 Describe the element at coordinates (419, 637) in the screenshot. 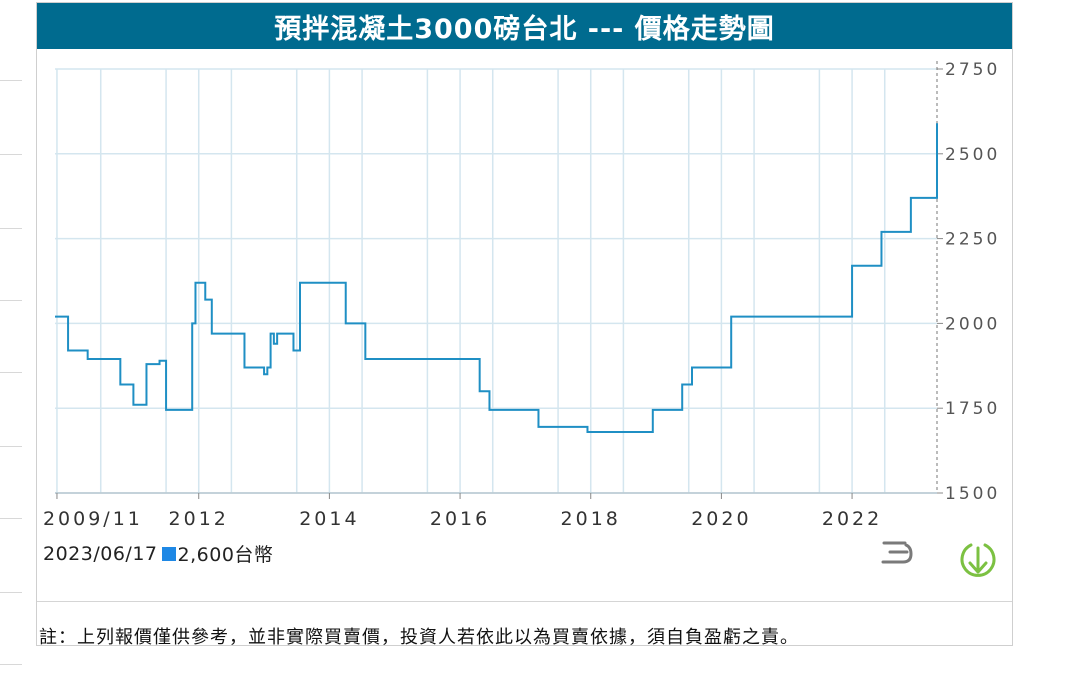

I see `disclaimer-note: 註：上列報價僅供參考，並非實際買賣價，投資人若依此以為買賣依據，須自負盈虧之責。` at that location.